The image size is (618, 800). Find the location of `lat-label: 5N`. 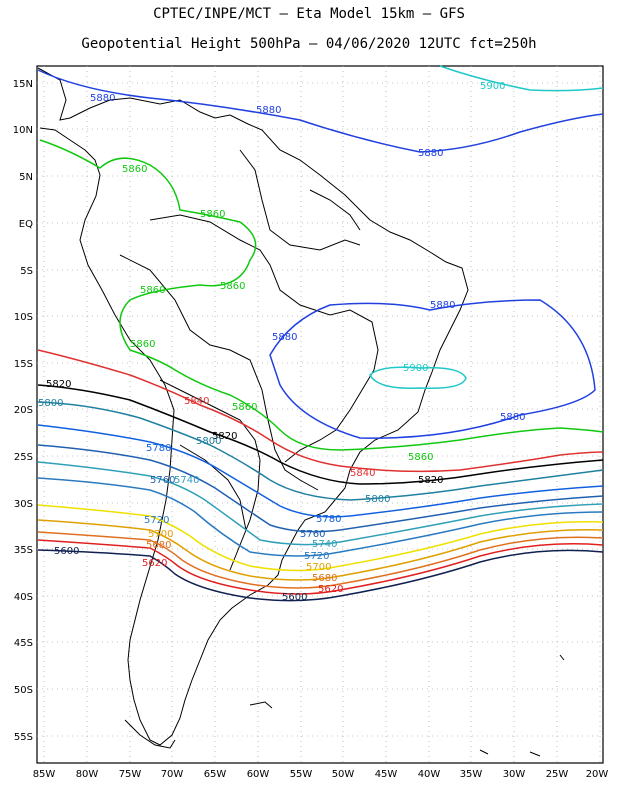

lat-label: 5N is located at coordinates (26, 177).